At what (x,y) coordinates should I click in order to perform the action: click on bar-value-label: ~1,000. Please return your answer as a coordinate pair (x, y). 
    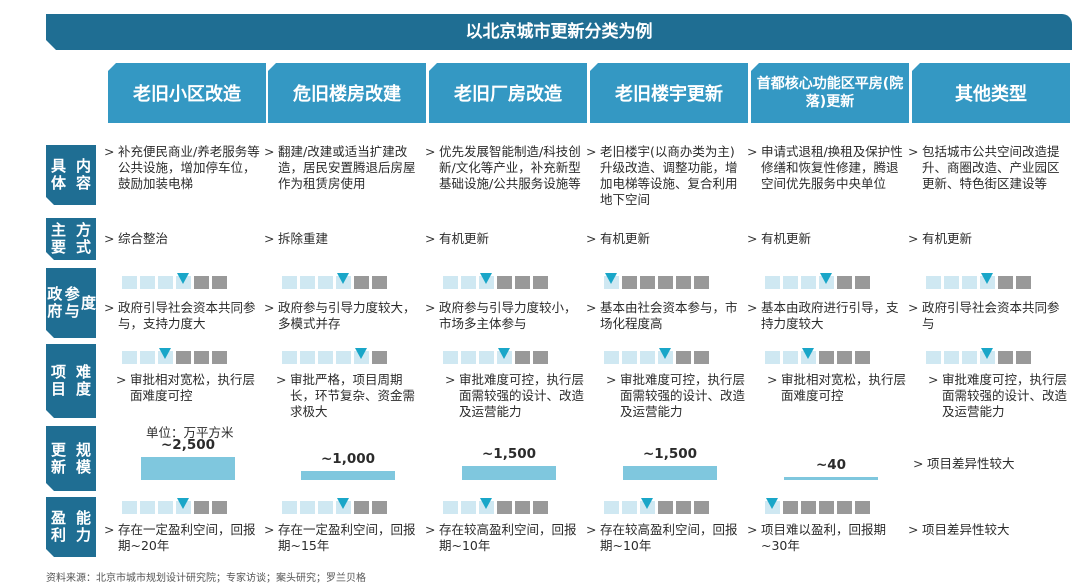
    Looking at the image, I should click on (347, 458).